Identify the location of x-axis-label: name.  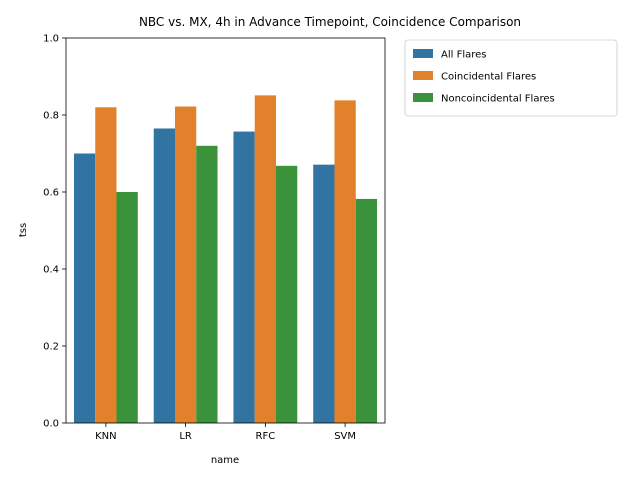
(225, 460).